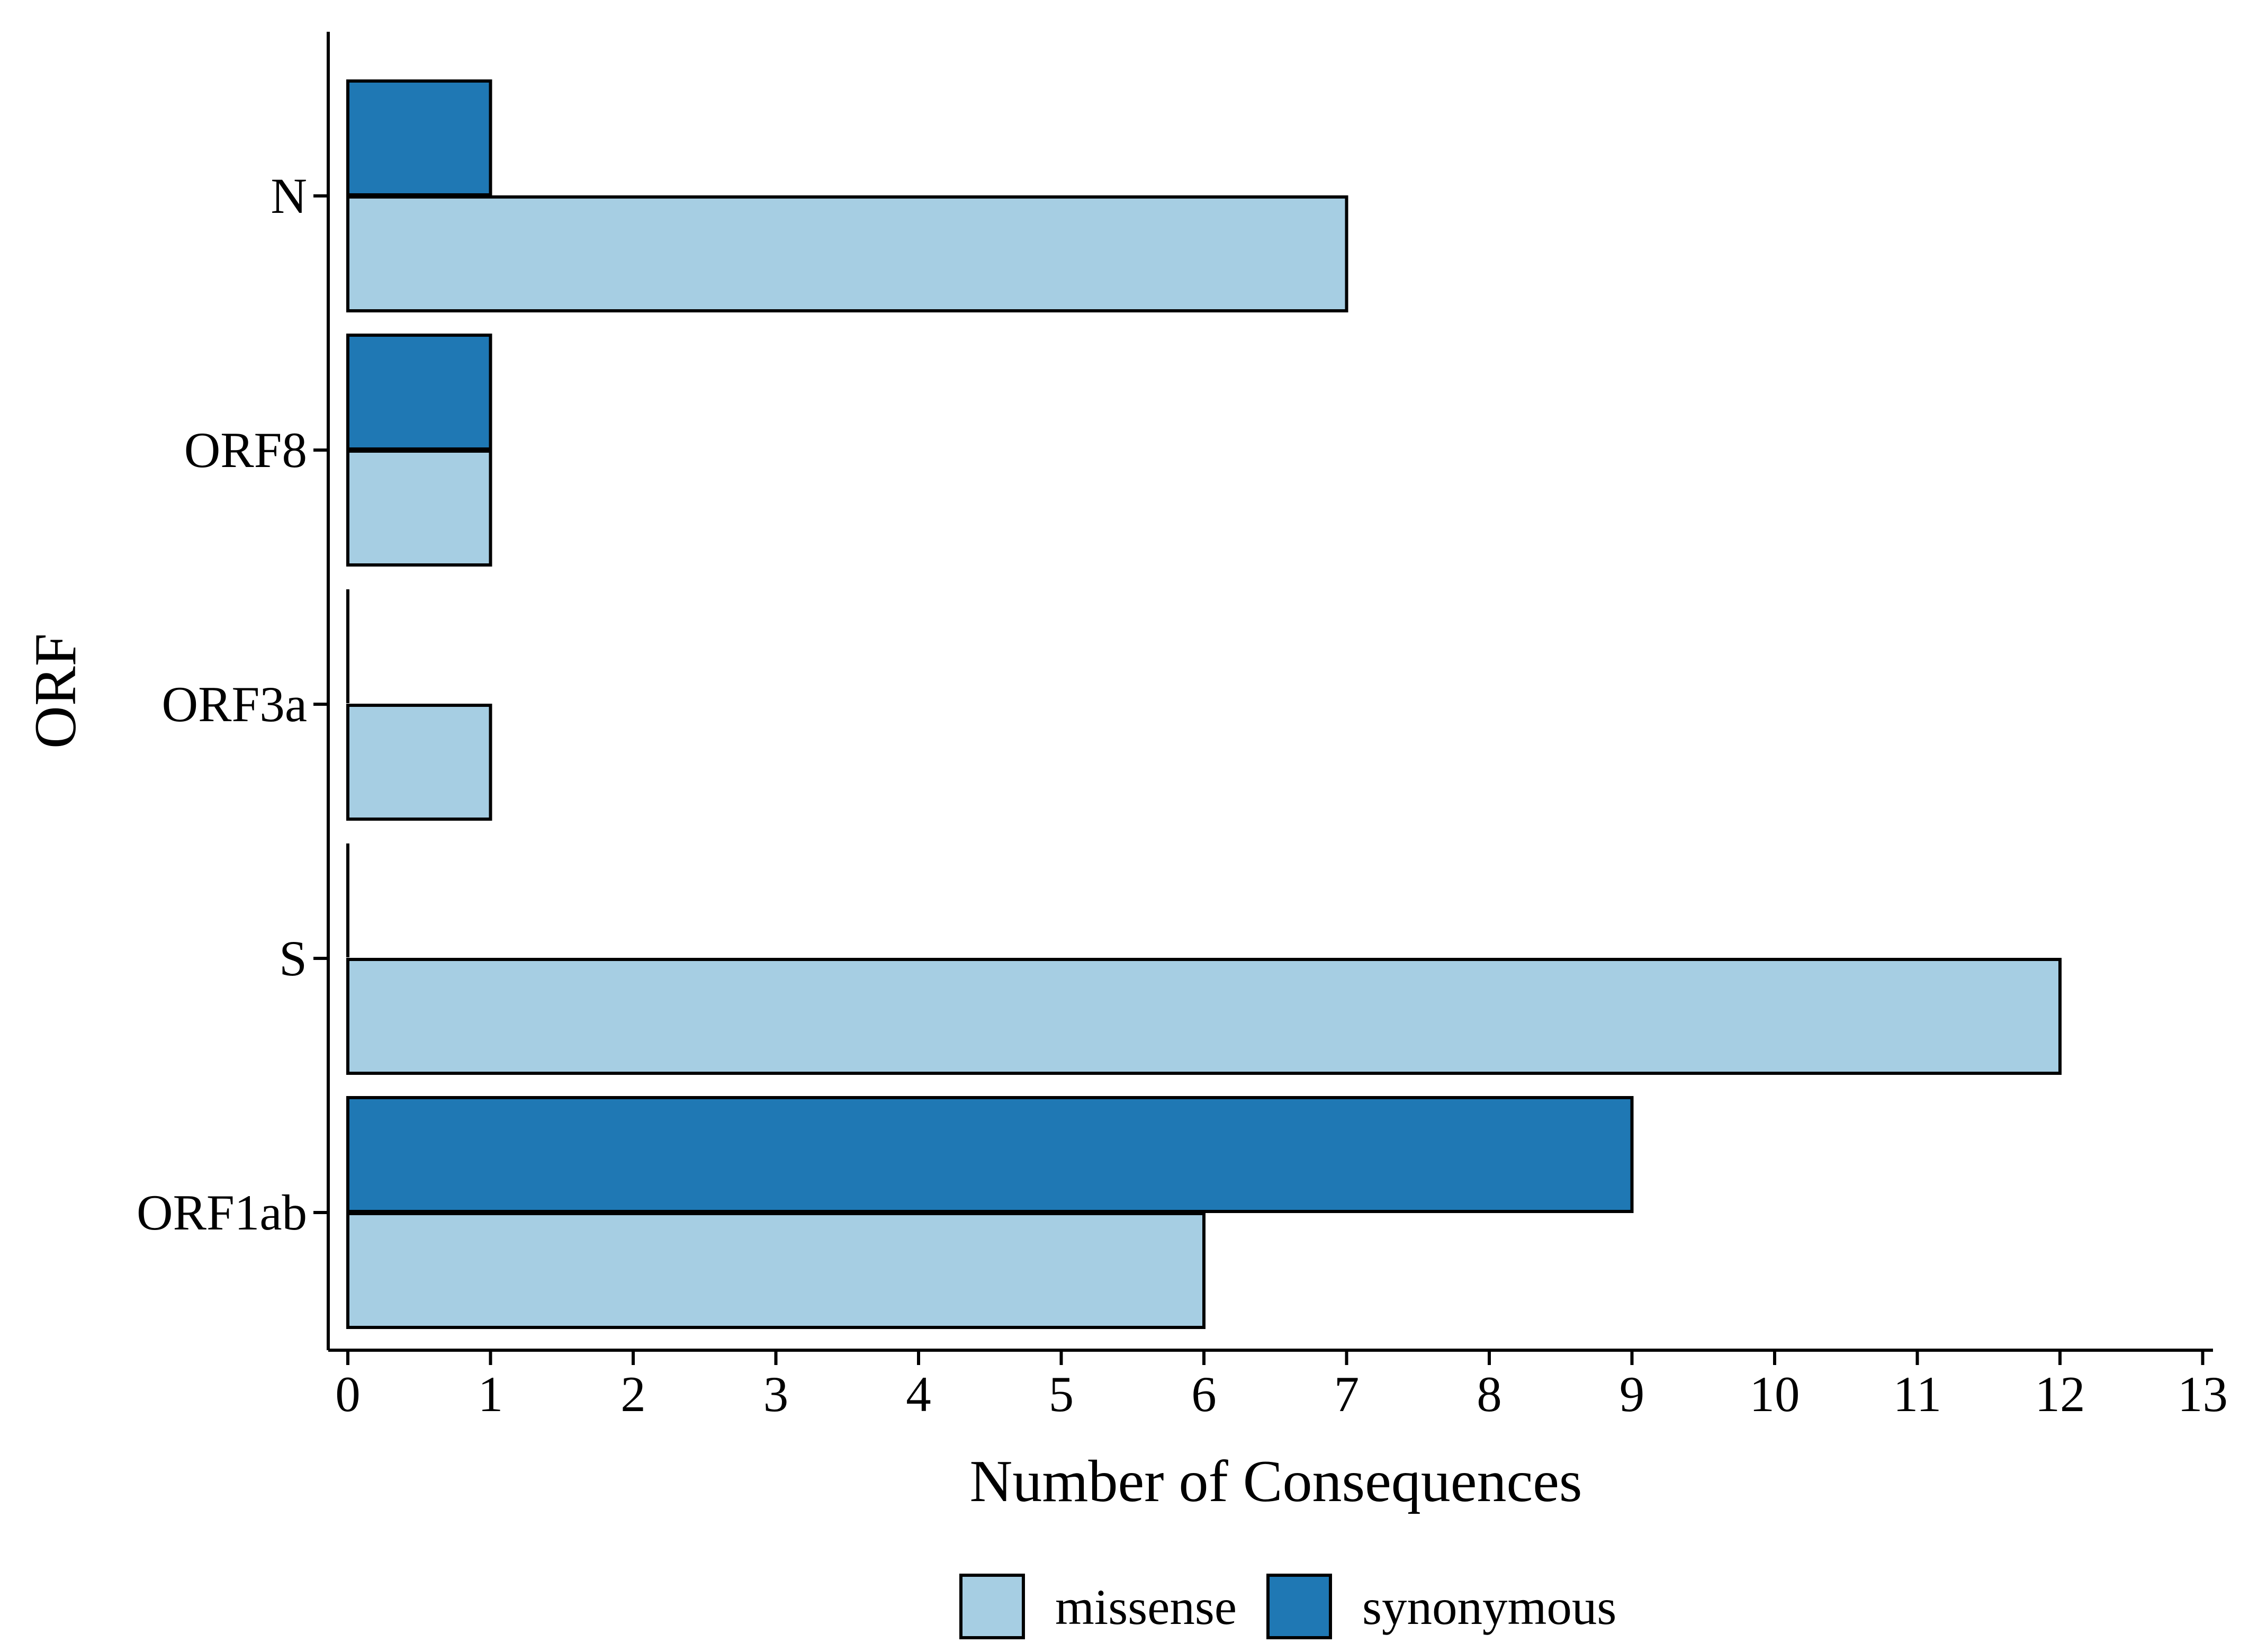 The height and width of the screenshot is (1652, 2249). What do you see at coordinates (1347, 1394) in the screenshot?
I see `x-tick-label: 7` at bounding box center [1347, 1394].